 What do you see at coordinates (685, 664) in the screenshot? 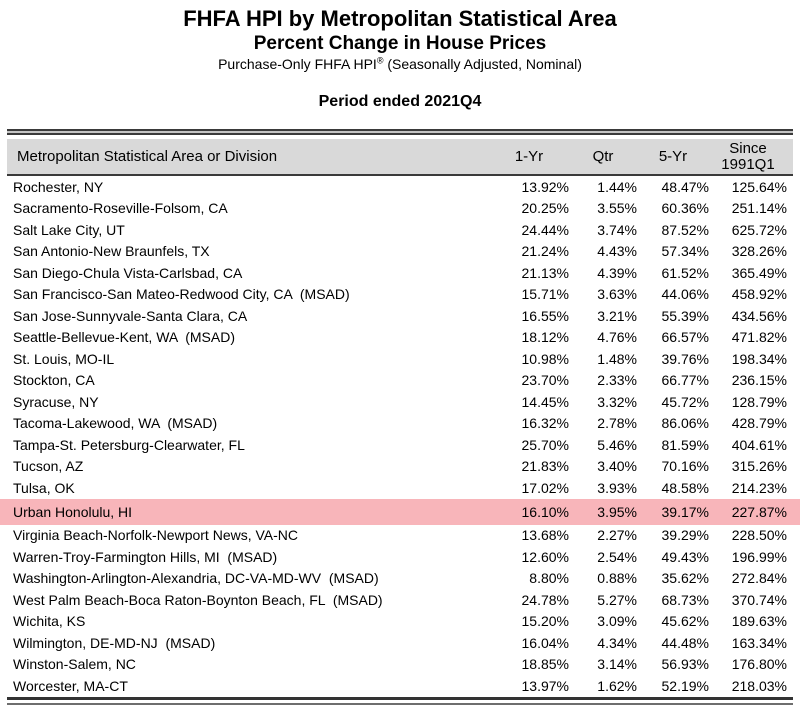
I see `cell-5yr: 56.93%` at bounding box center [685, 664].